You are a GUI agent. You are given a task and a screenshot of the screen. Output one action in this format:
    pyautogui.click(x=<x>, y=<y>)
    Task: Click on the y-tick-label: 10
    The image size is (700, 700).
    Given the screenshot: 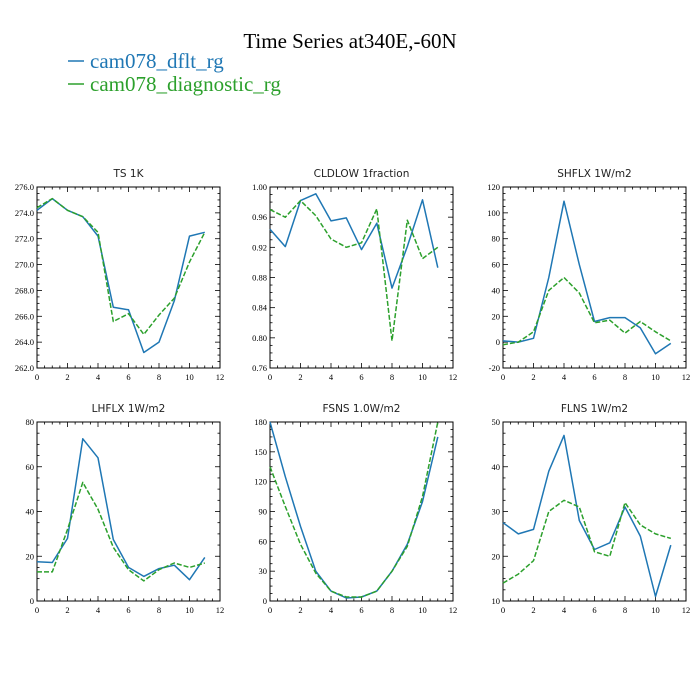 What is the action you would take?
    pyautogui.click(x=496, y=601)
    